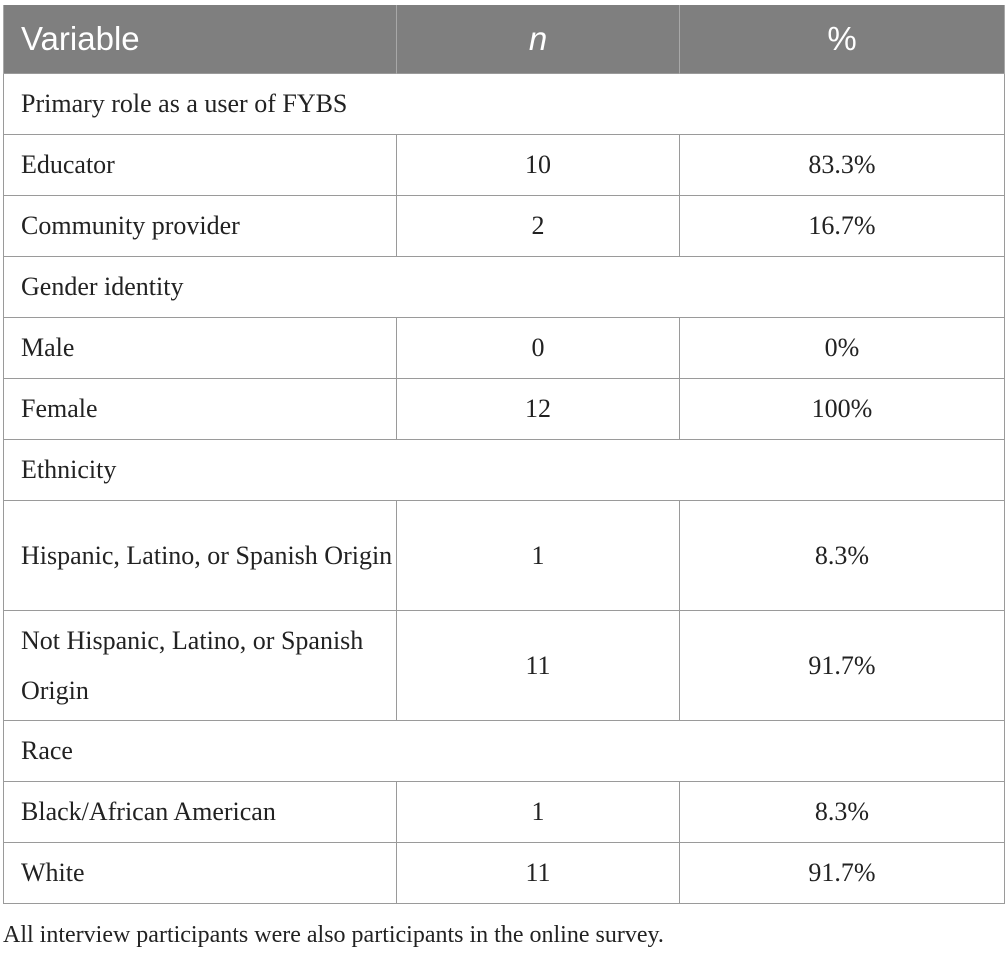  Describe the element at coordinates (200, 555) in the screenshot. I see `row-label: Hispanic, Latino, or Spanish Origin` at that location.